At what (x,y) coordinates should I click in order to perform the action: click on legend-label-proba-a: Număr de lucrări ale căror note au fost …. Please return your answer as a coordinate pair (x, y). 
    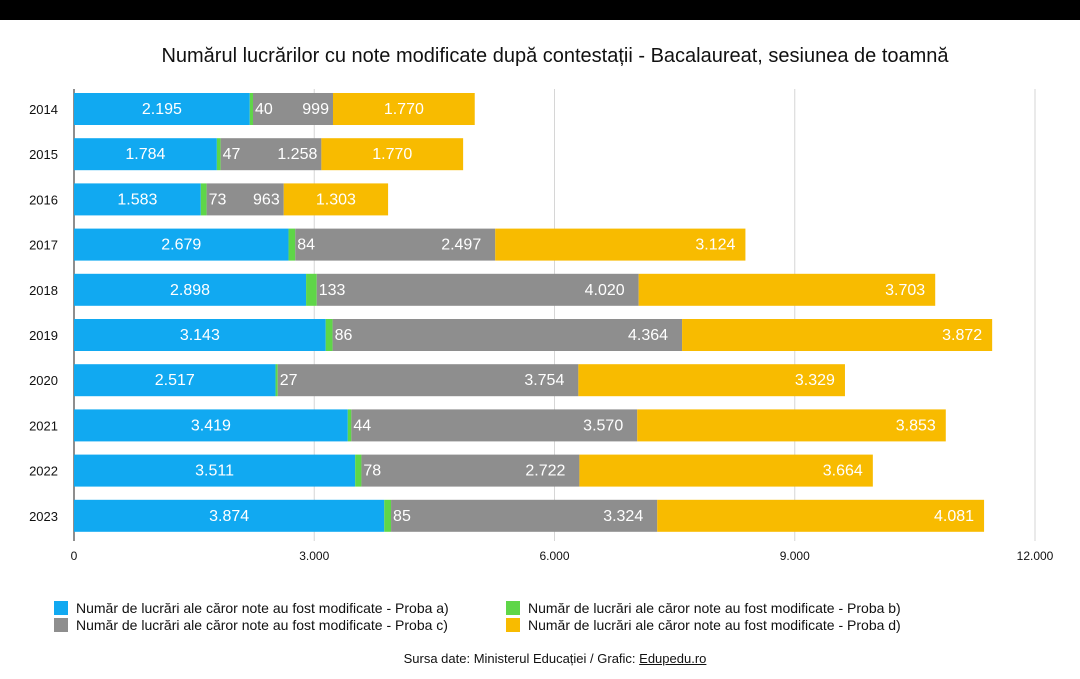
    Looking at the image, I should click on (262, 608).